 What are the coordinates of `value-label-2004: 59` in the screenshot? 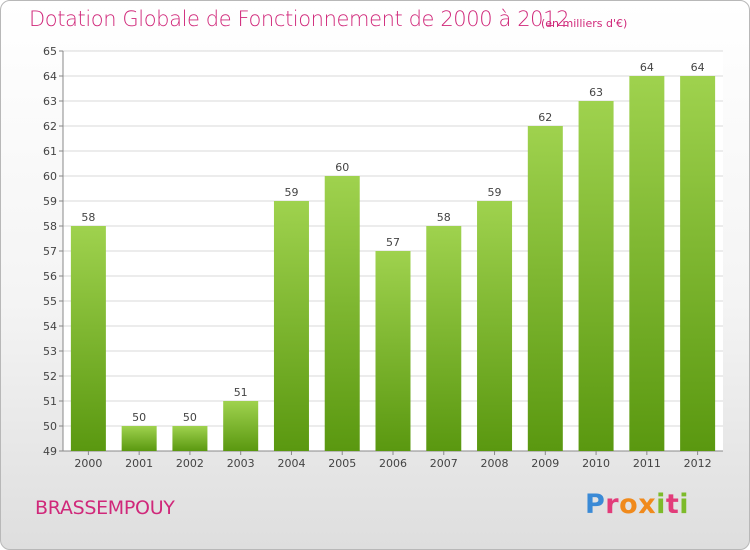 It's located at (291, 192).